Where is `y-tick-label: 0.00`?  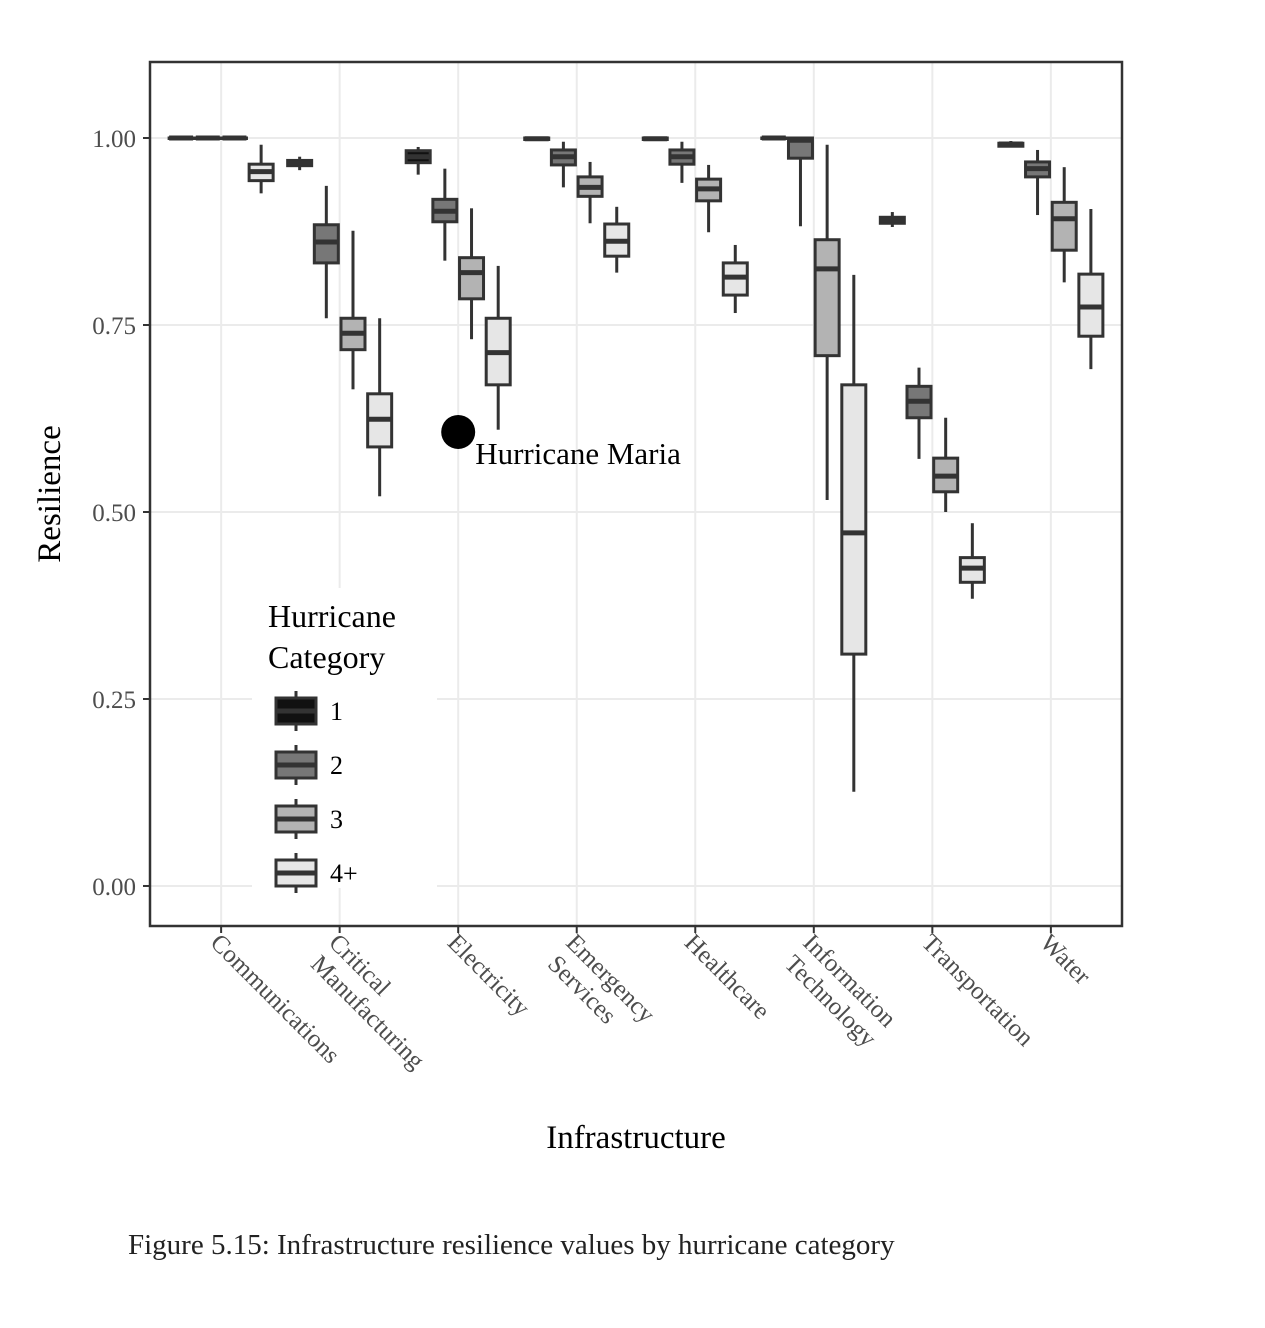
y-tick-label: 0.00 is located at coordinates (114, 887).